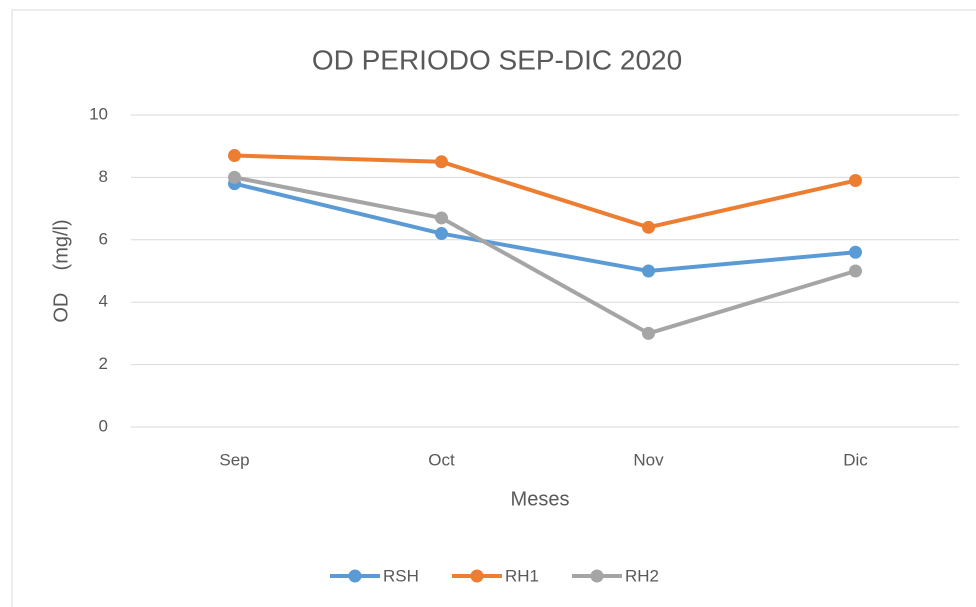 The image size is (976, 607). What do you see at coordinates (855, 459) in the screenshot?
I see `x-tick-label: Dic` at bounding box center [855, 459].